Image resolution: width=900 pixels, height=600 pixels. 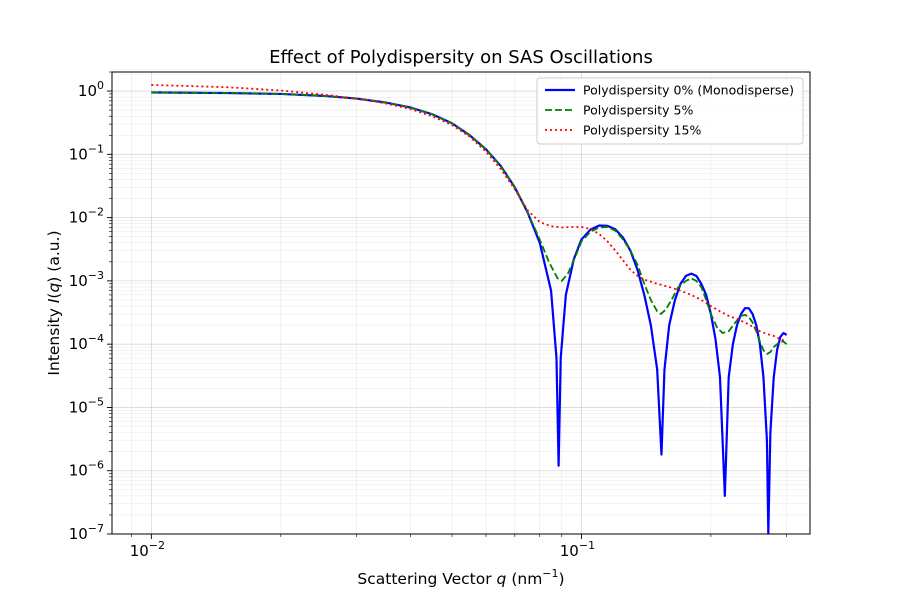 What do you see at coordinates (642, 130) in the screenshot?
I see `legend-label-2: Polydispersity 15%` at bounding box center [642, 130].